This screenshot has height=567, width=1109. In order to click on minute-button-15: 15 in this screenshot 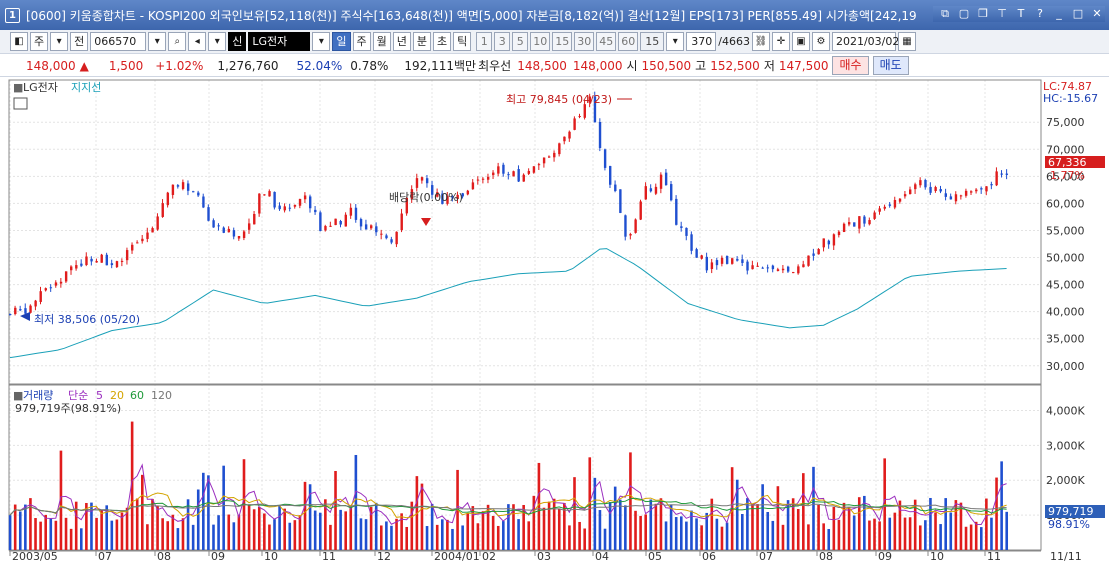, I will do `click(562, 41)`.